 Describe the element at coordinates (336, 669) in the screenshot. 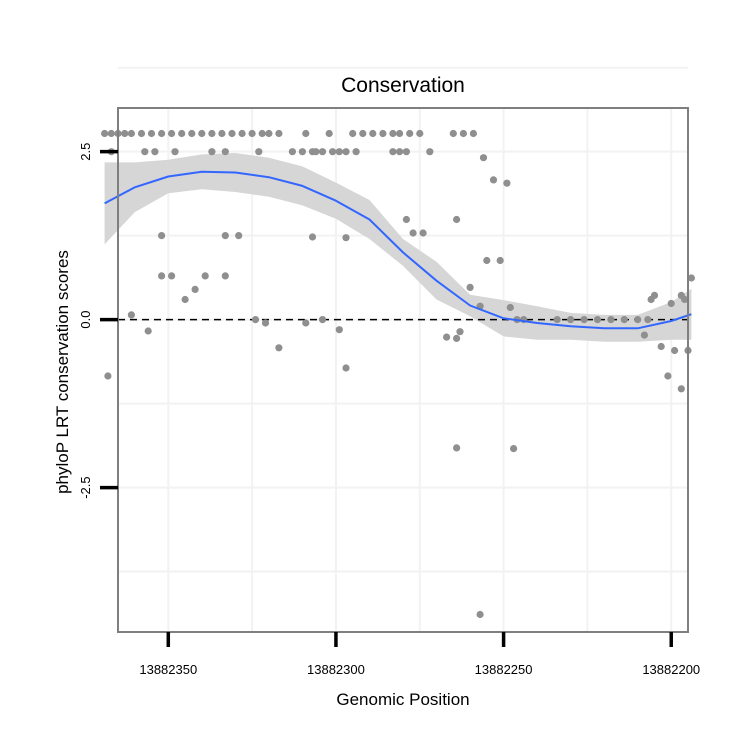

I see `x-tick-label: 13882300` at that location.